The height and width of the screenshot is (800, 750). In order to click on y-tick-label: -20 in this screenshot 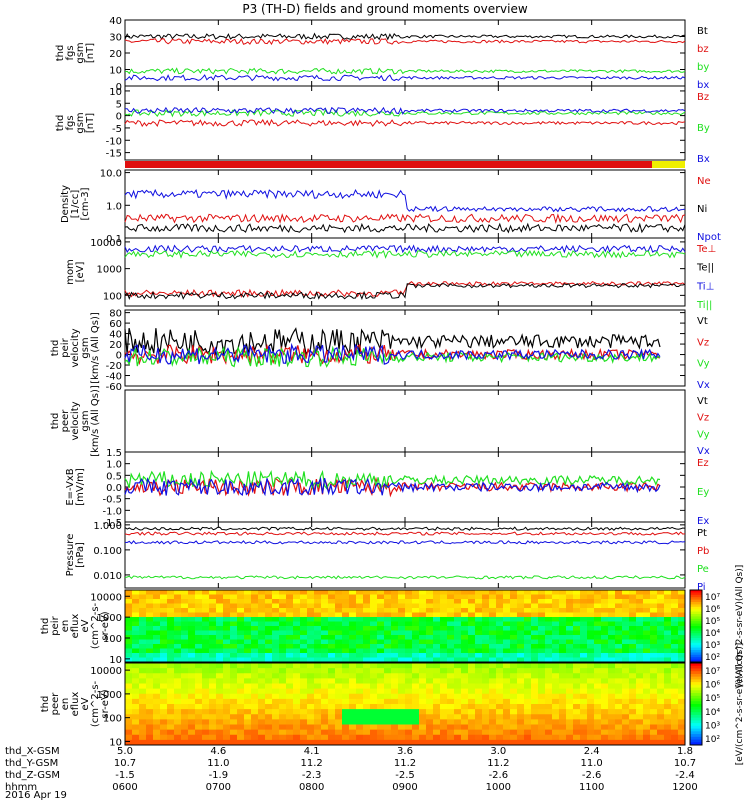, I will do `click(114, 366)`.